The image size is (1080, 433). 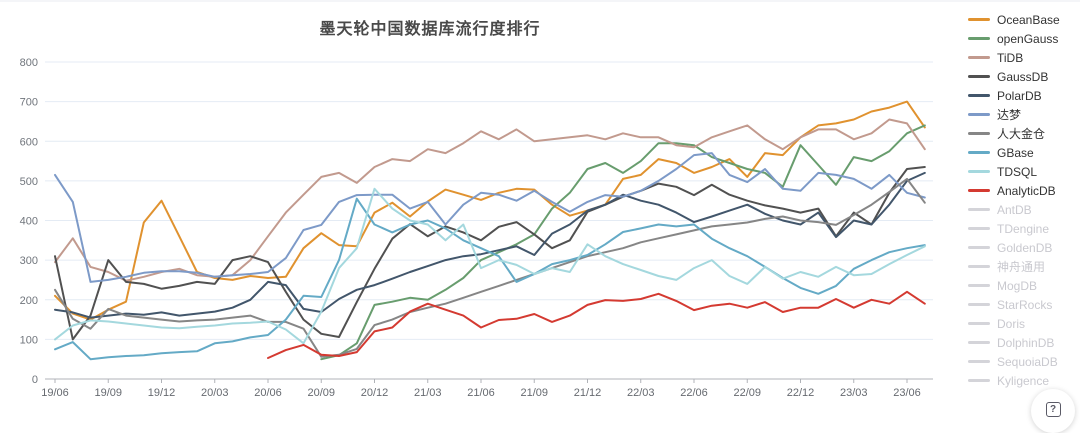 What do you see at coordinates (29, 63) in the screenshot?
I see `y-axis-tick-label: 800` at bounding box center [29, 63].